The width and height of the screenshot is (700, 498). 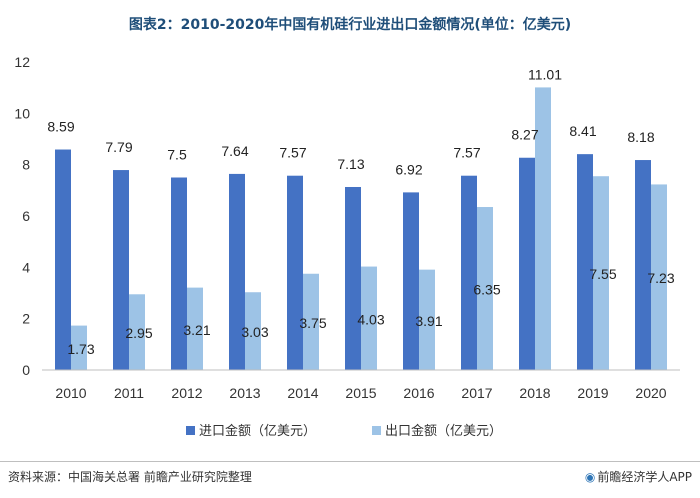 What do you see at coordinates (376, 430) in the screenshot?
I see `legend-swatch-export` at bounding box center [376, 430].